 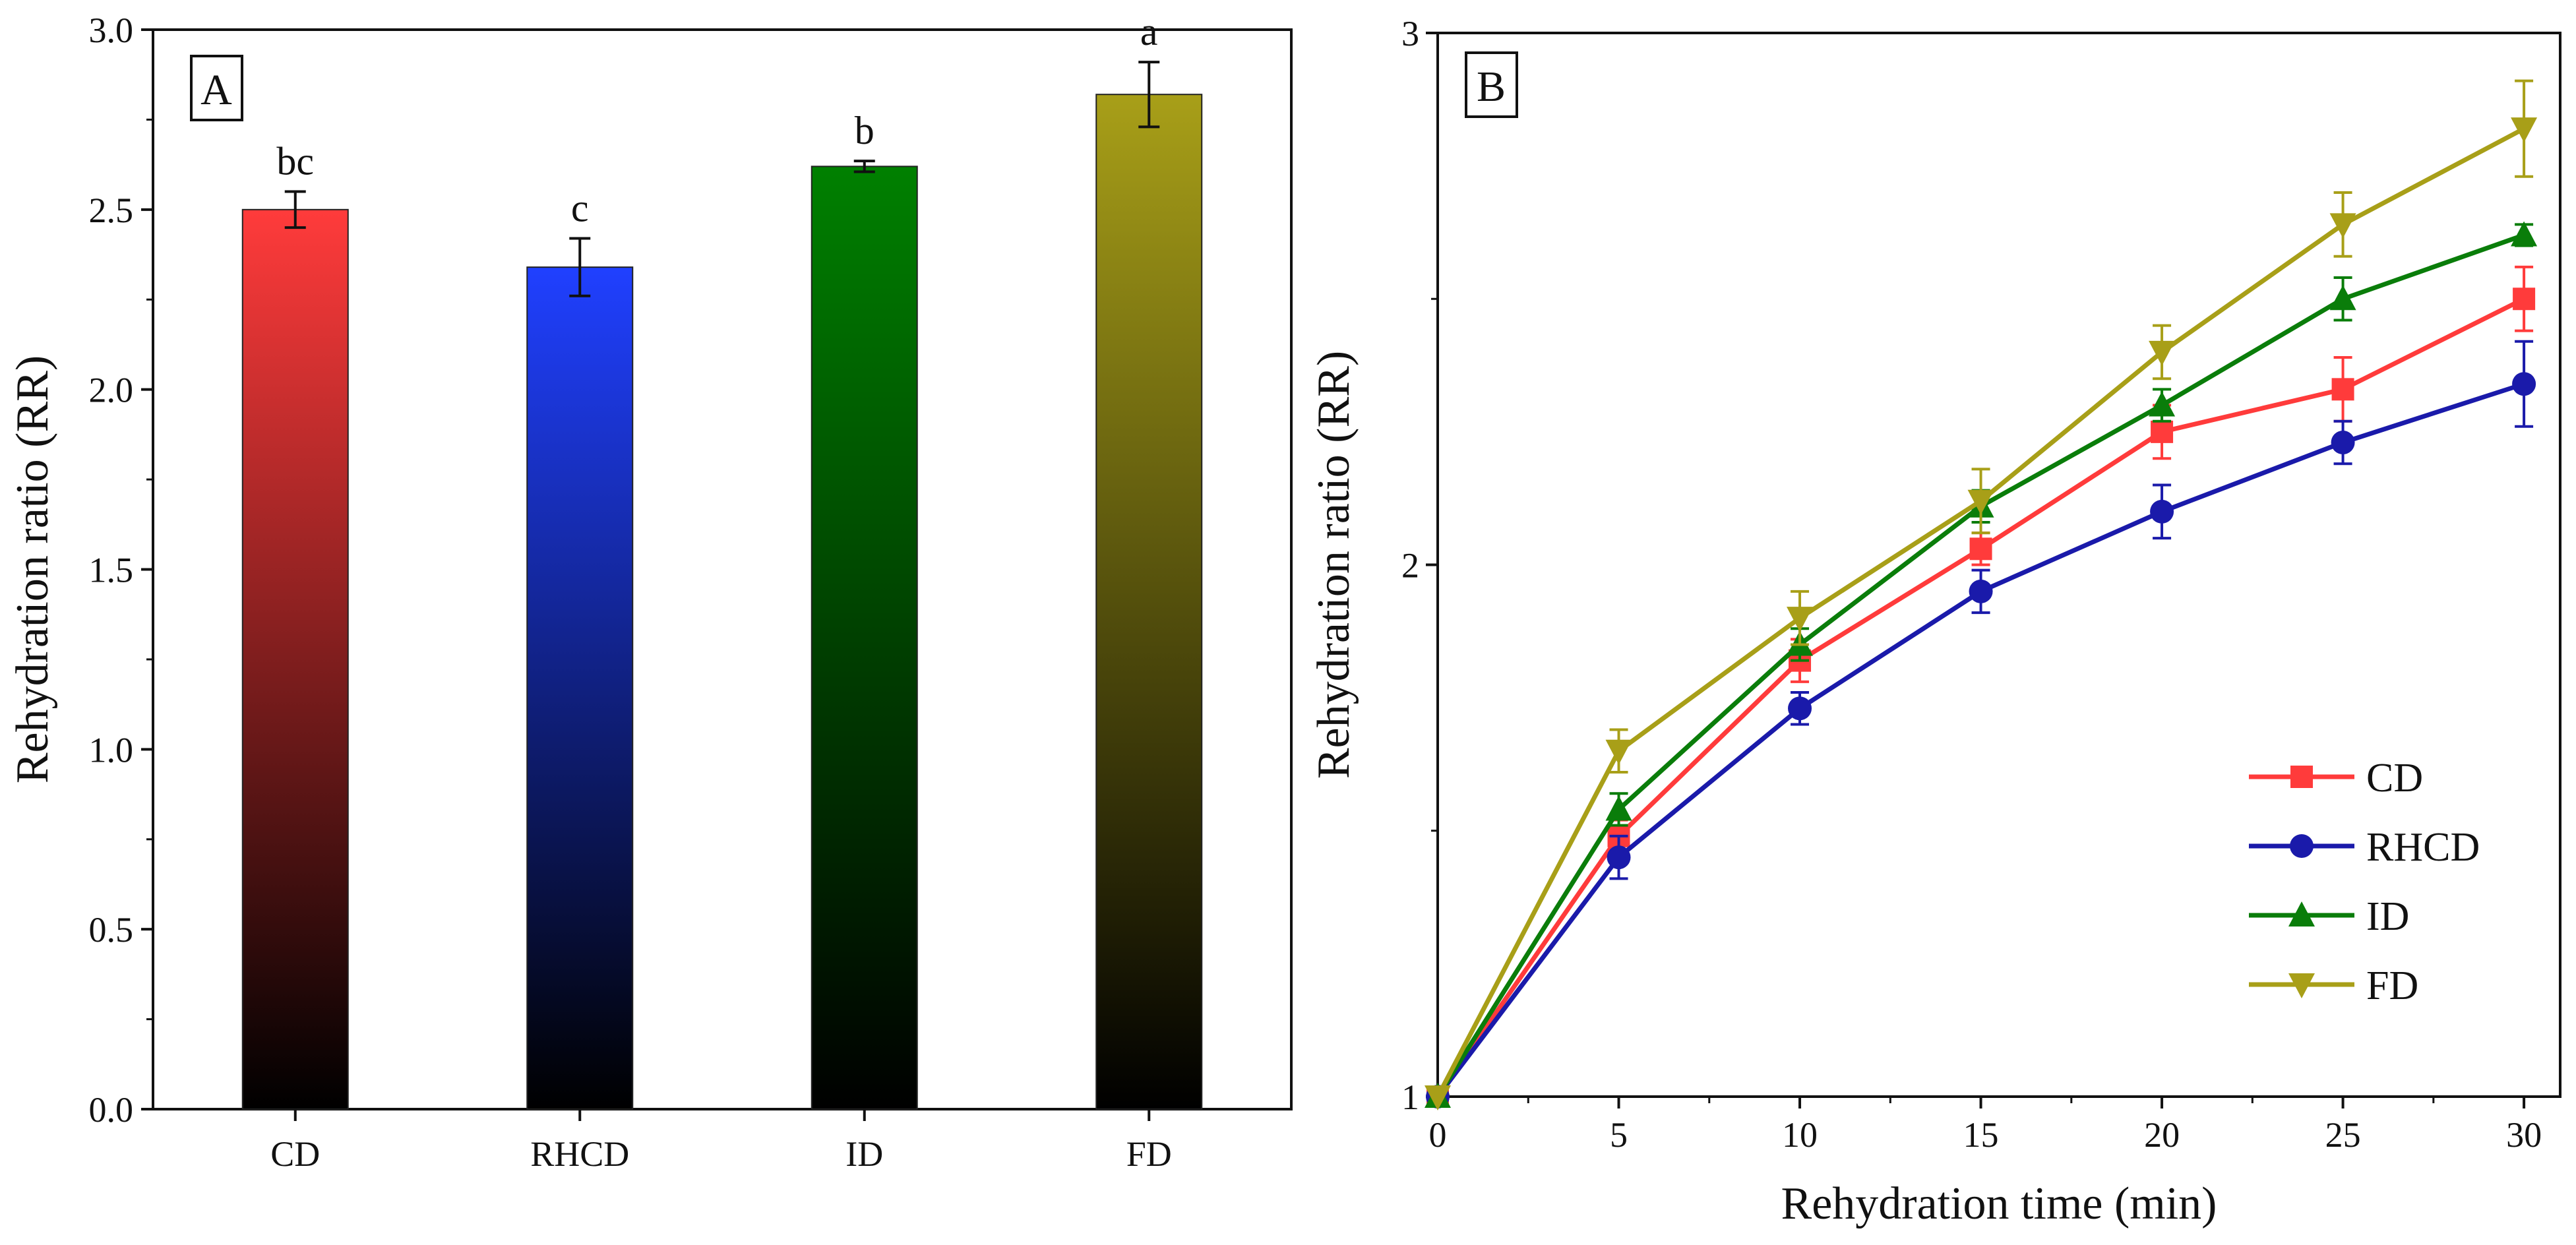 I want to click on panel-a-xtick-label: RHCD, so click(x=579, y=1154).